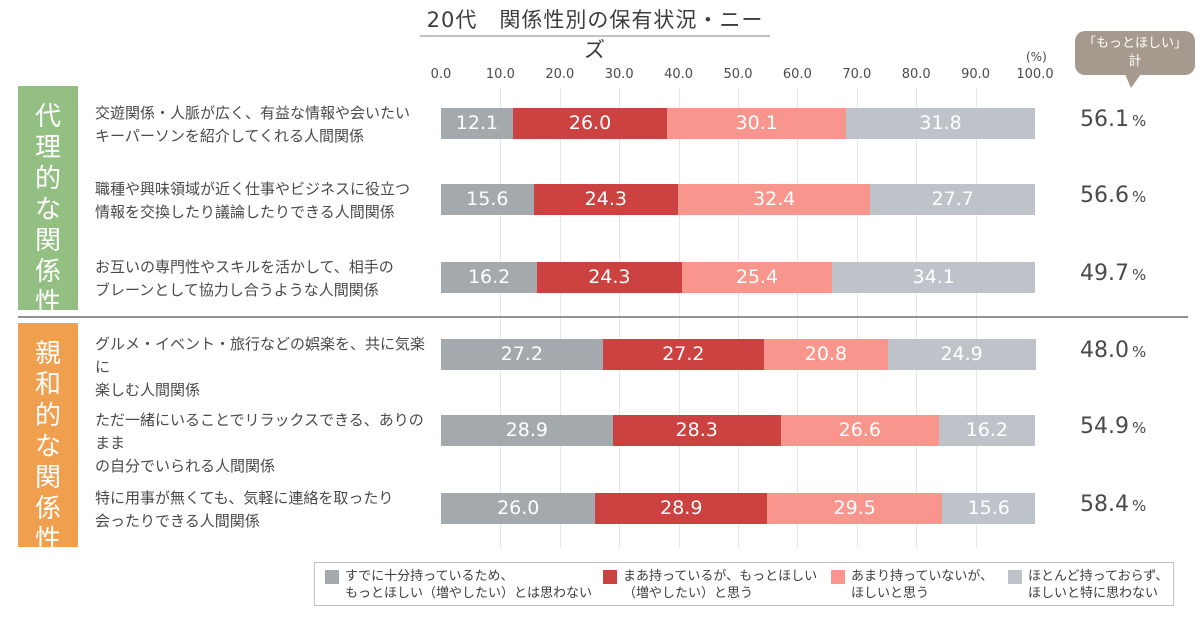 Image resolution: width=1200 pixels, height=619 pixels. I want to click on legend-item: ほとんど持っておらず、 ほしいと特に思わない, so click(1088, 585).